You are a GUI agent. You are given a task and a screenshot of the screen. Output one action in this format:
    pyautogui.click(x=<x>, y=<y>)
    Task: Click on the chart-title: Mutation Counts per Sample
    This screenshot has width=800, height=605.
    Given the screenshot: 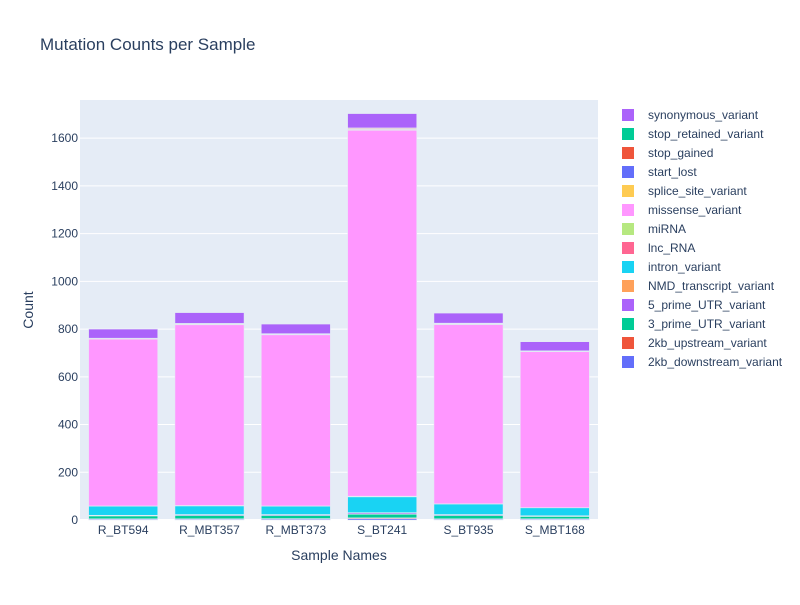 What is the action you would take?
    pyautogui.click(x=147, y=44)
    